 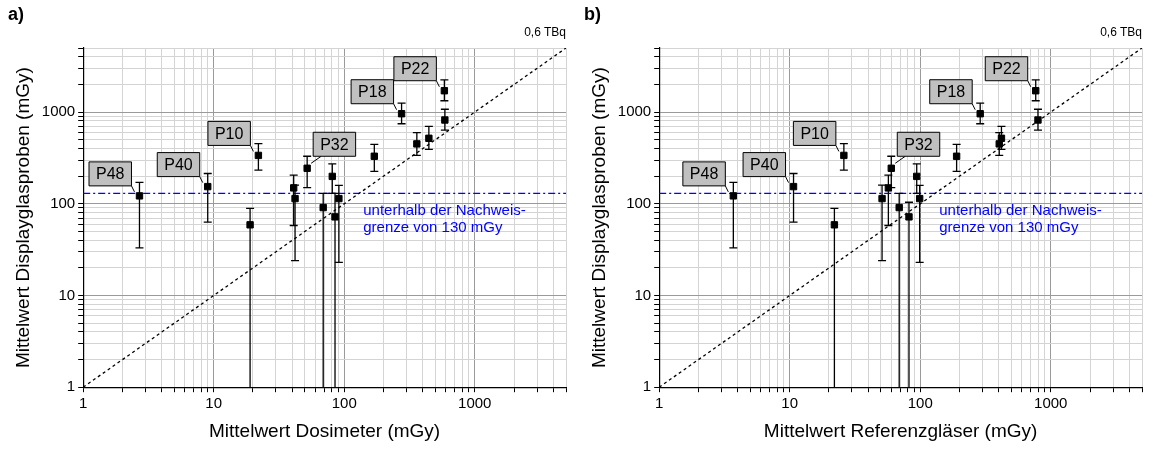 I want to click on x-axis-title: Mittelwert Dosimeter (mGy), so click(x=324, y=430).